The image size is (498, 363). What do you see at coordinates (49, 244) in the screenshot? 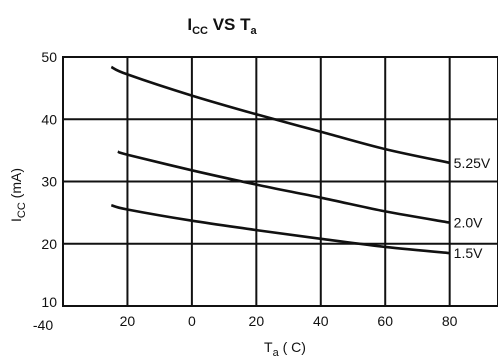
I see `y-tick-label: 20` at bounding box center [49, 244].